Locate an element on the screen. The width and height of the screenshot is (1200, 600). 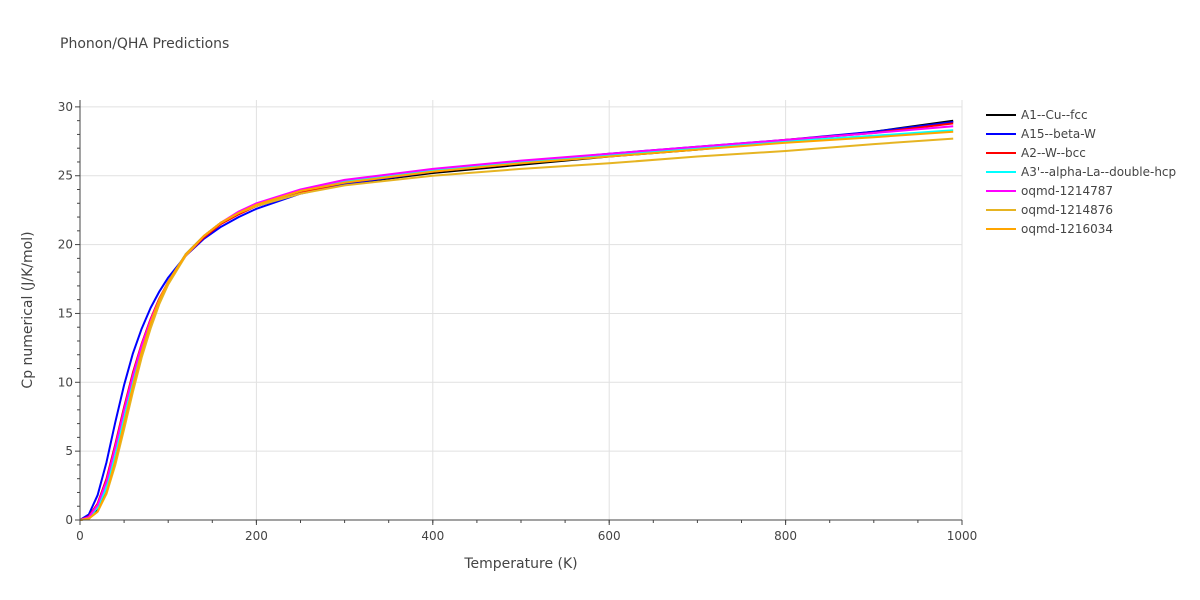
legend-item: oqmd-1214787 is located at coordinates (1049, 191).